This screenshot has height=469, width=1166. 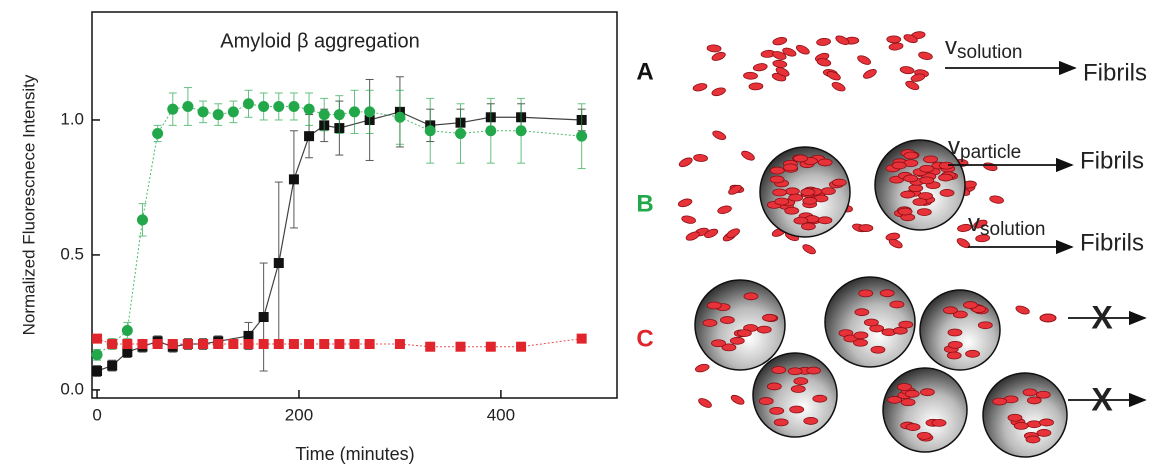 I want to click on rate-label: vsolution, so click(x=1007, y=225).